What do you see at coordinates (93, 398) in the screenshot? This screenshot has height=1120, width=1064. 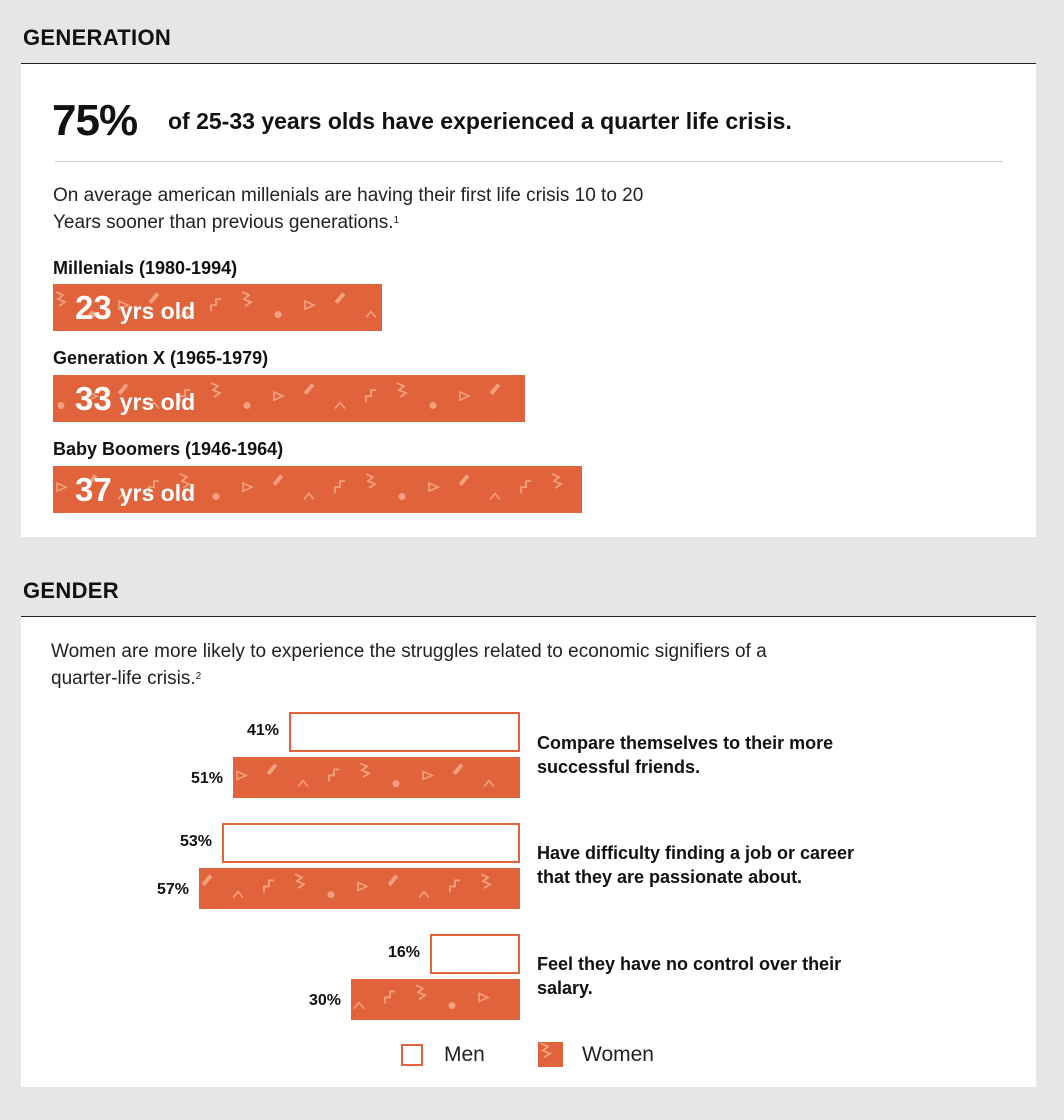 I see `generation-bar-value: 33` at bounding box center [93, 398].